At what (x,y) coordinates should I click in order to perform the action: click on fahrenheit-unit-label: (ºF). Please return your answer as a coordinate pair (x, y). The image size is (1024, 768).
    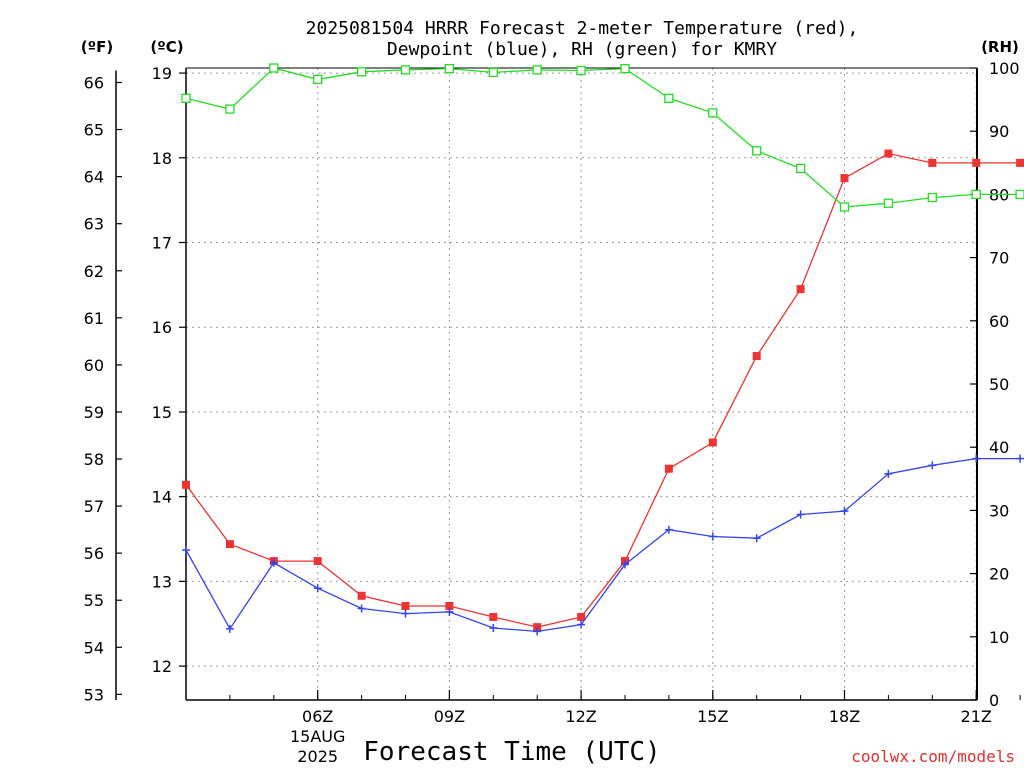
    Looking at the image, I should click on (97, 47).